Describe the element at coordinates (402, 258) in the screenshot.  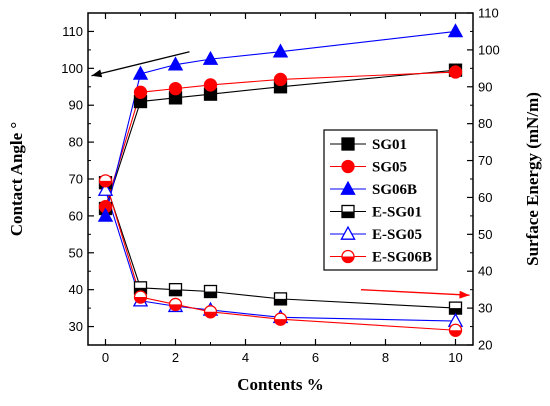
I see `legend-label: E-SG06B` at that location.